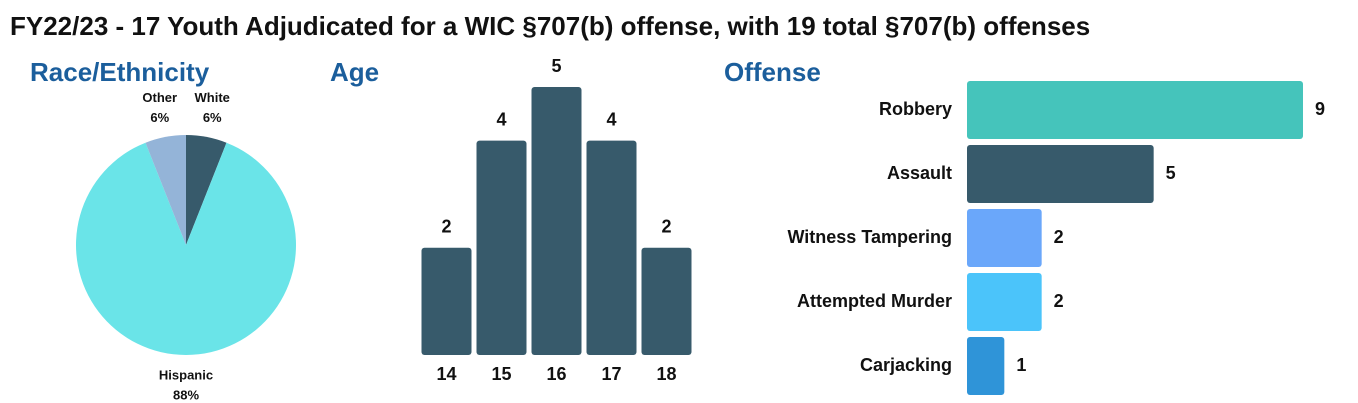 Image resolution: width=1358 pixels, height=403 pixels. What do you see at coordinates (556, 374) in the screenshot?
I see `x-tick-label: 16` at bounding box center [556, 374].